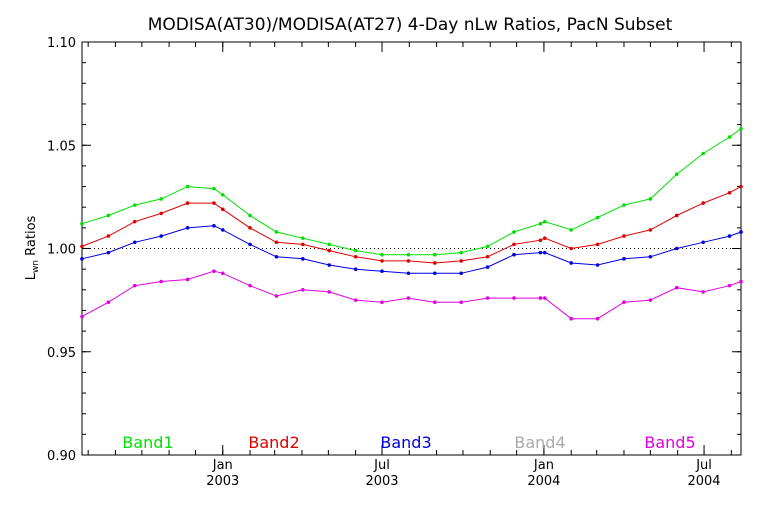 The height and width of the screenshot is (512, 768). Describe the element at coordinates (539, 442) in the screenshot. I see `legend-label-band4: Band4` at that location.